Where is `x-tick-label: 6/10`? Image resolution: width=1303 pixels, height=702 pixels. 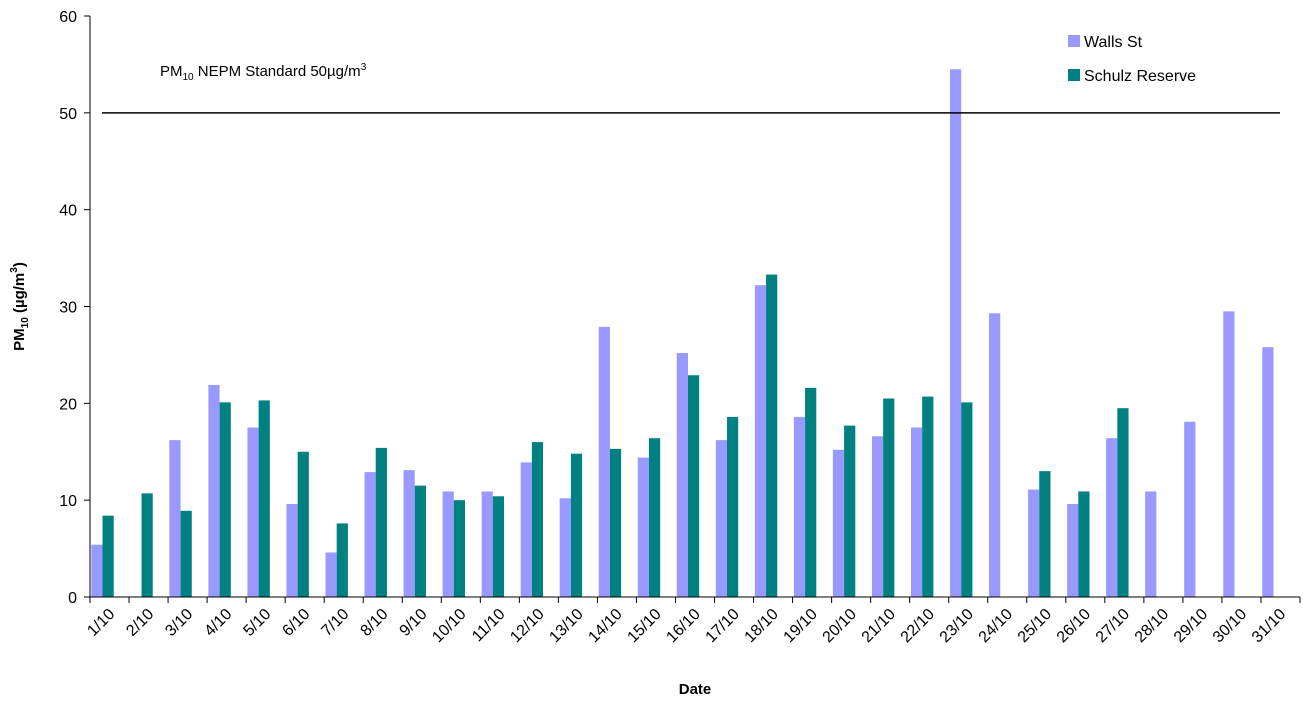
x-tick-label: 6/10 is located at coordinates (296, 623).